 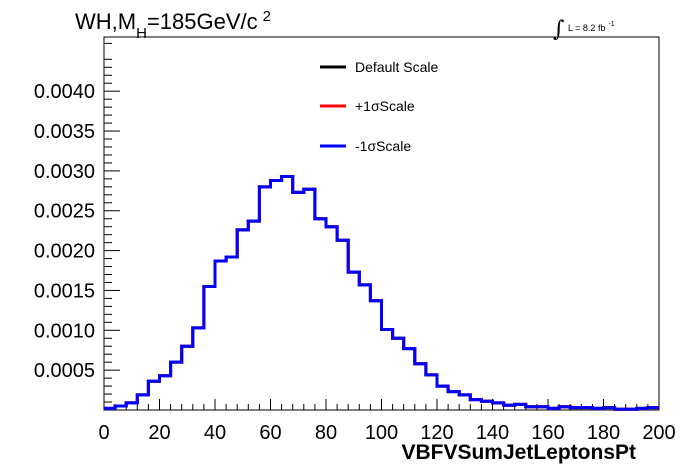 What do you see at coordinates (492, 433) in the screenshot?
I see `x-tick-label: 140` at bounding box center [492, 433].